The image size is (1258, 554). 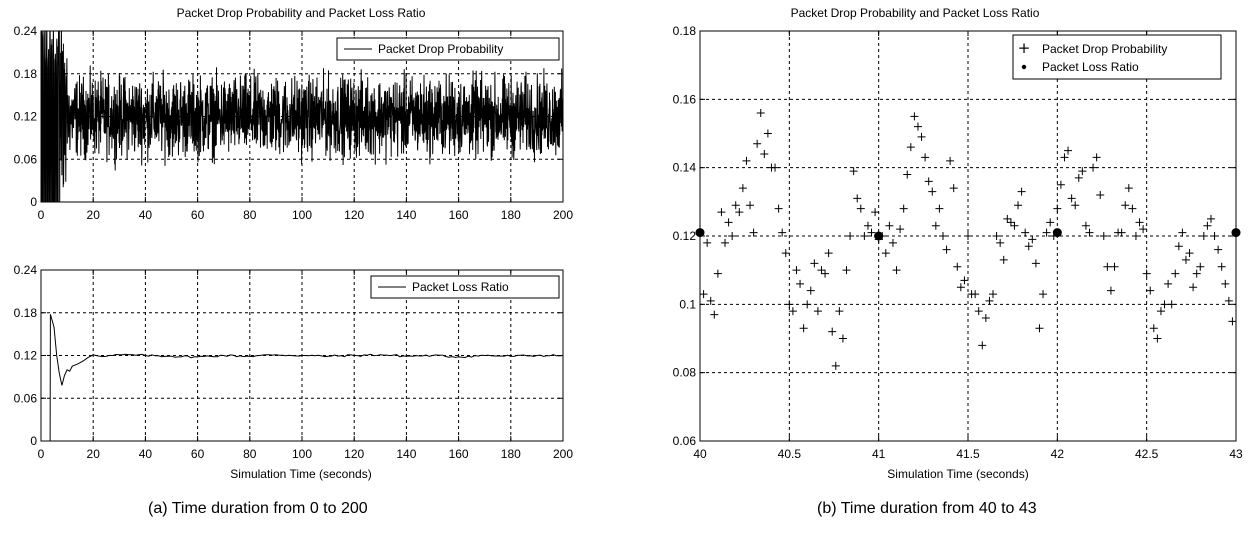 I want to click on x-tick-label: 120, so click(x=354, y=454).